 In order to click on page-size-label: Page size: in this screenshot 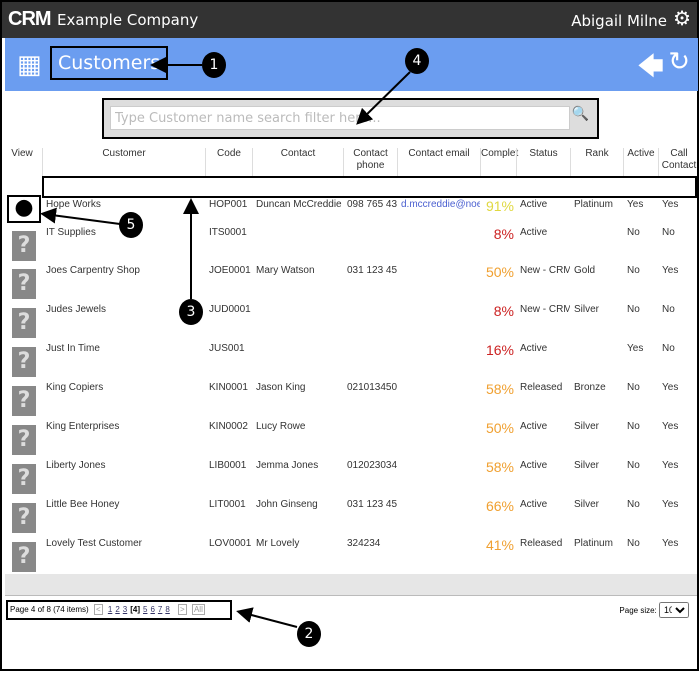, I will do `click(638, 610)`.